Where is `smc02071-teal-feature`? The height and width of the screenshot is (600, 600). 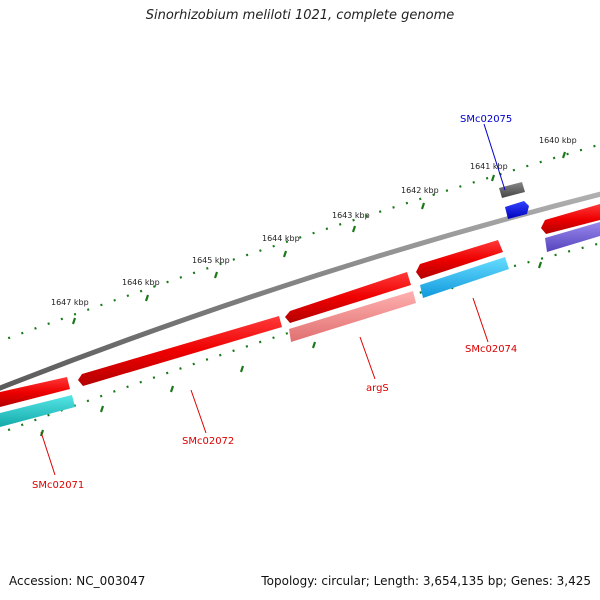
smc02071-teal-feature is located at coordinates (37, 411).